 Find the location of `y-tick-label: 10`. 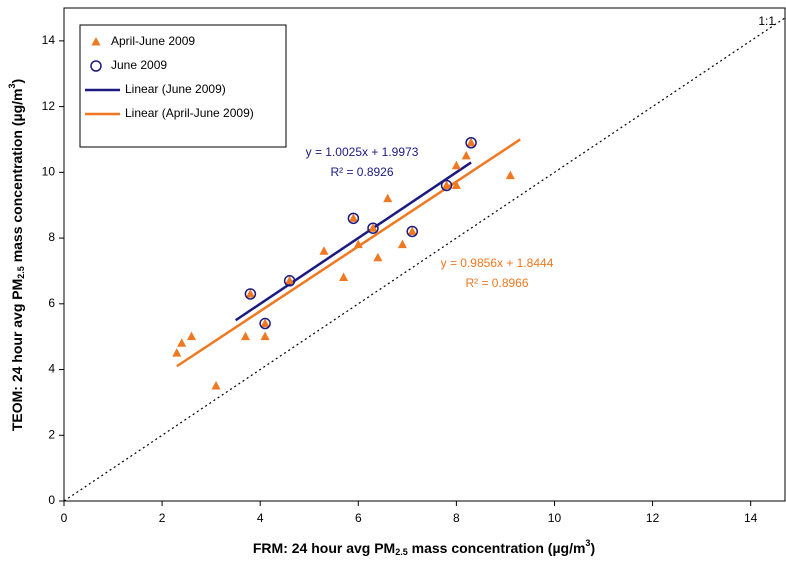

y-tick-label: 10 is located at coordinates (49, 172).